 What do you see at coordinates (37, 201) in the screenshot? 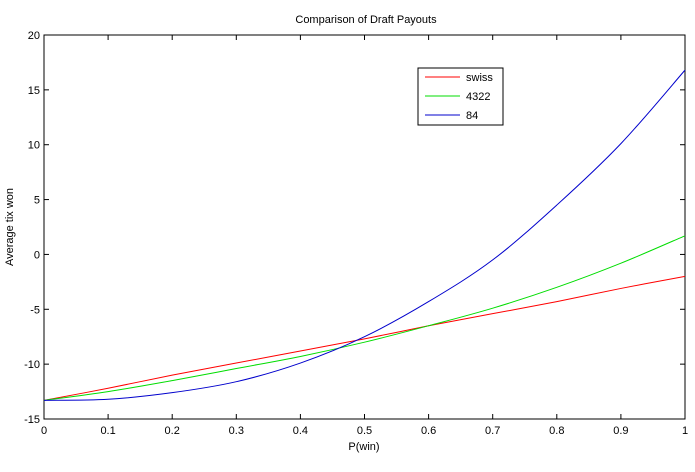
I see `y-tick-label: 5` at bounding box center [37, 201].